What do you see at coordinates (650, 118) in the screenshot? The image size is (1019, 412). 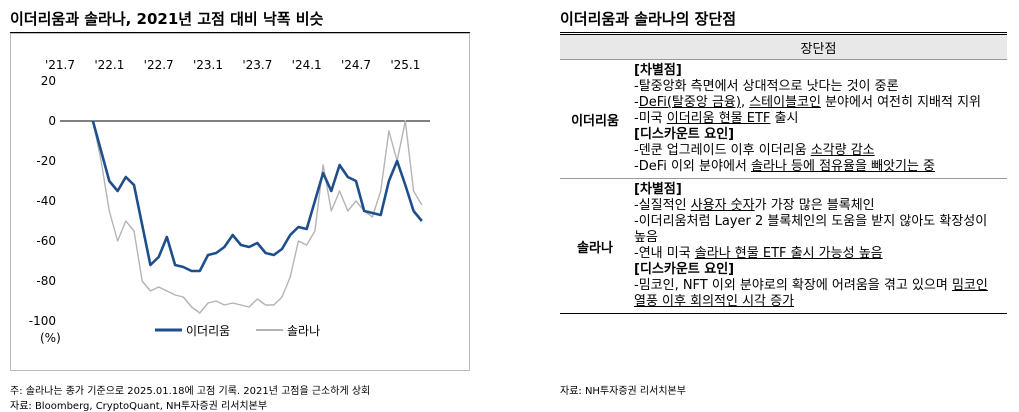 I see `line-text: -미국` at bounding box center [650, 118].